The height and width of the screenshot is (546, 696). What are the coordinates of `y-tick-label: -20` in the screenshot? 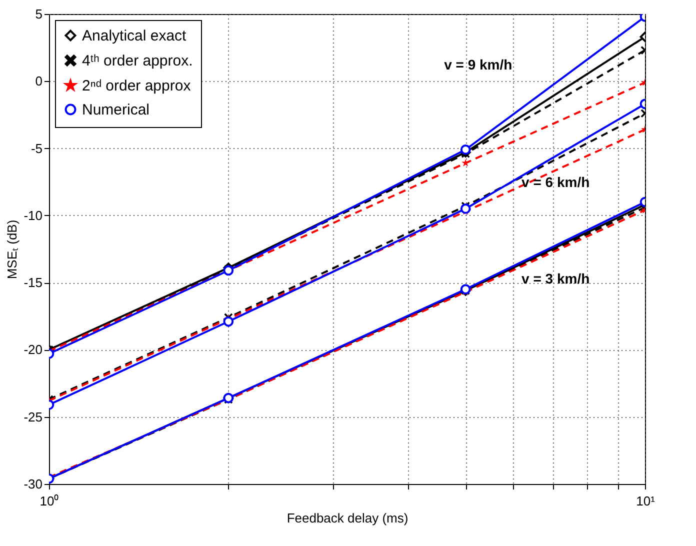 It's located at (33, 350).